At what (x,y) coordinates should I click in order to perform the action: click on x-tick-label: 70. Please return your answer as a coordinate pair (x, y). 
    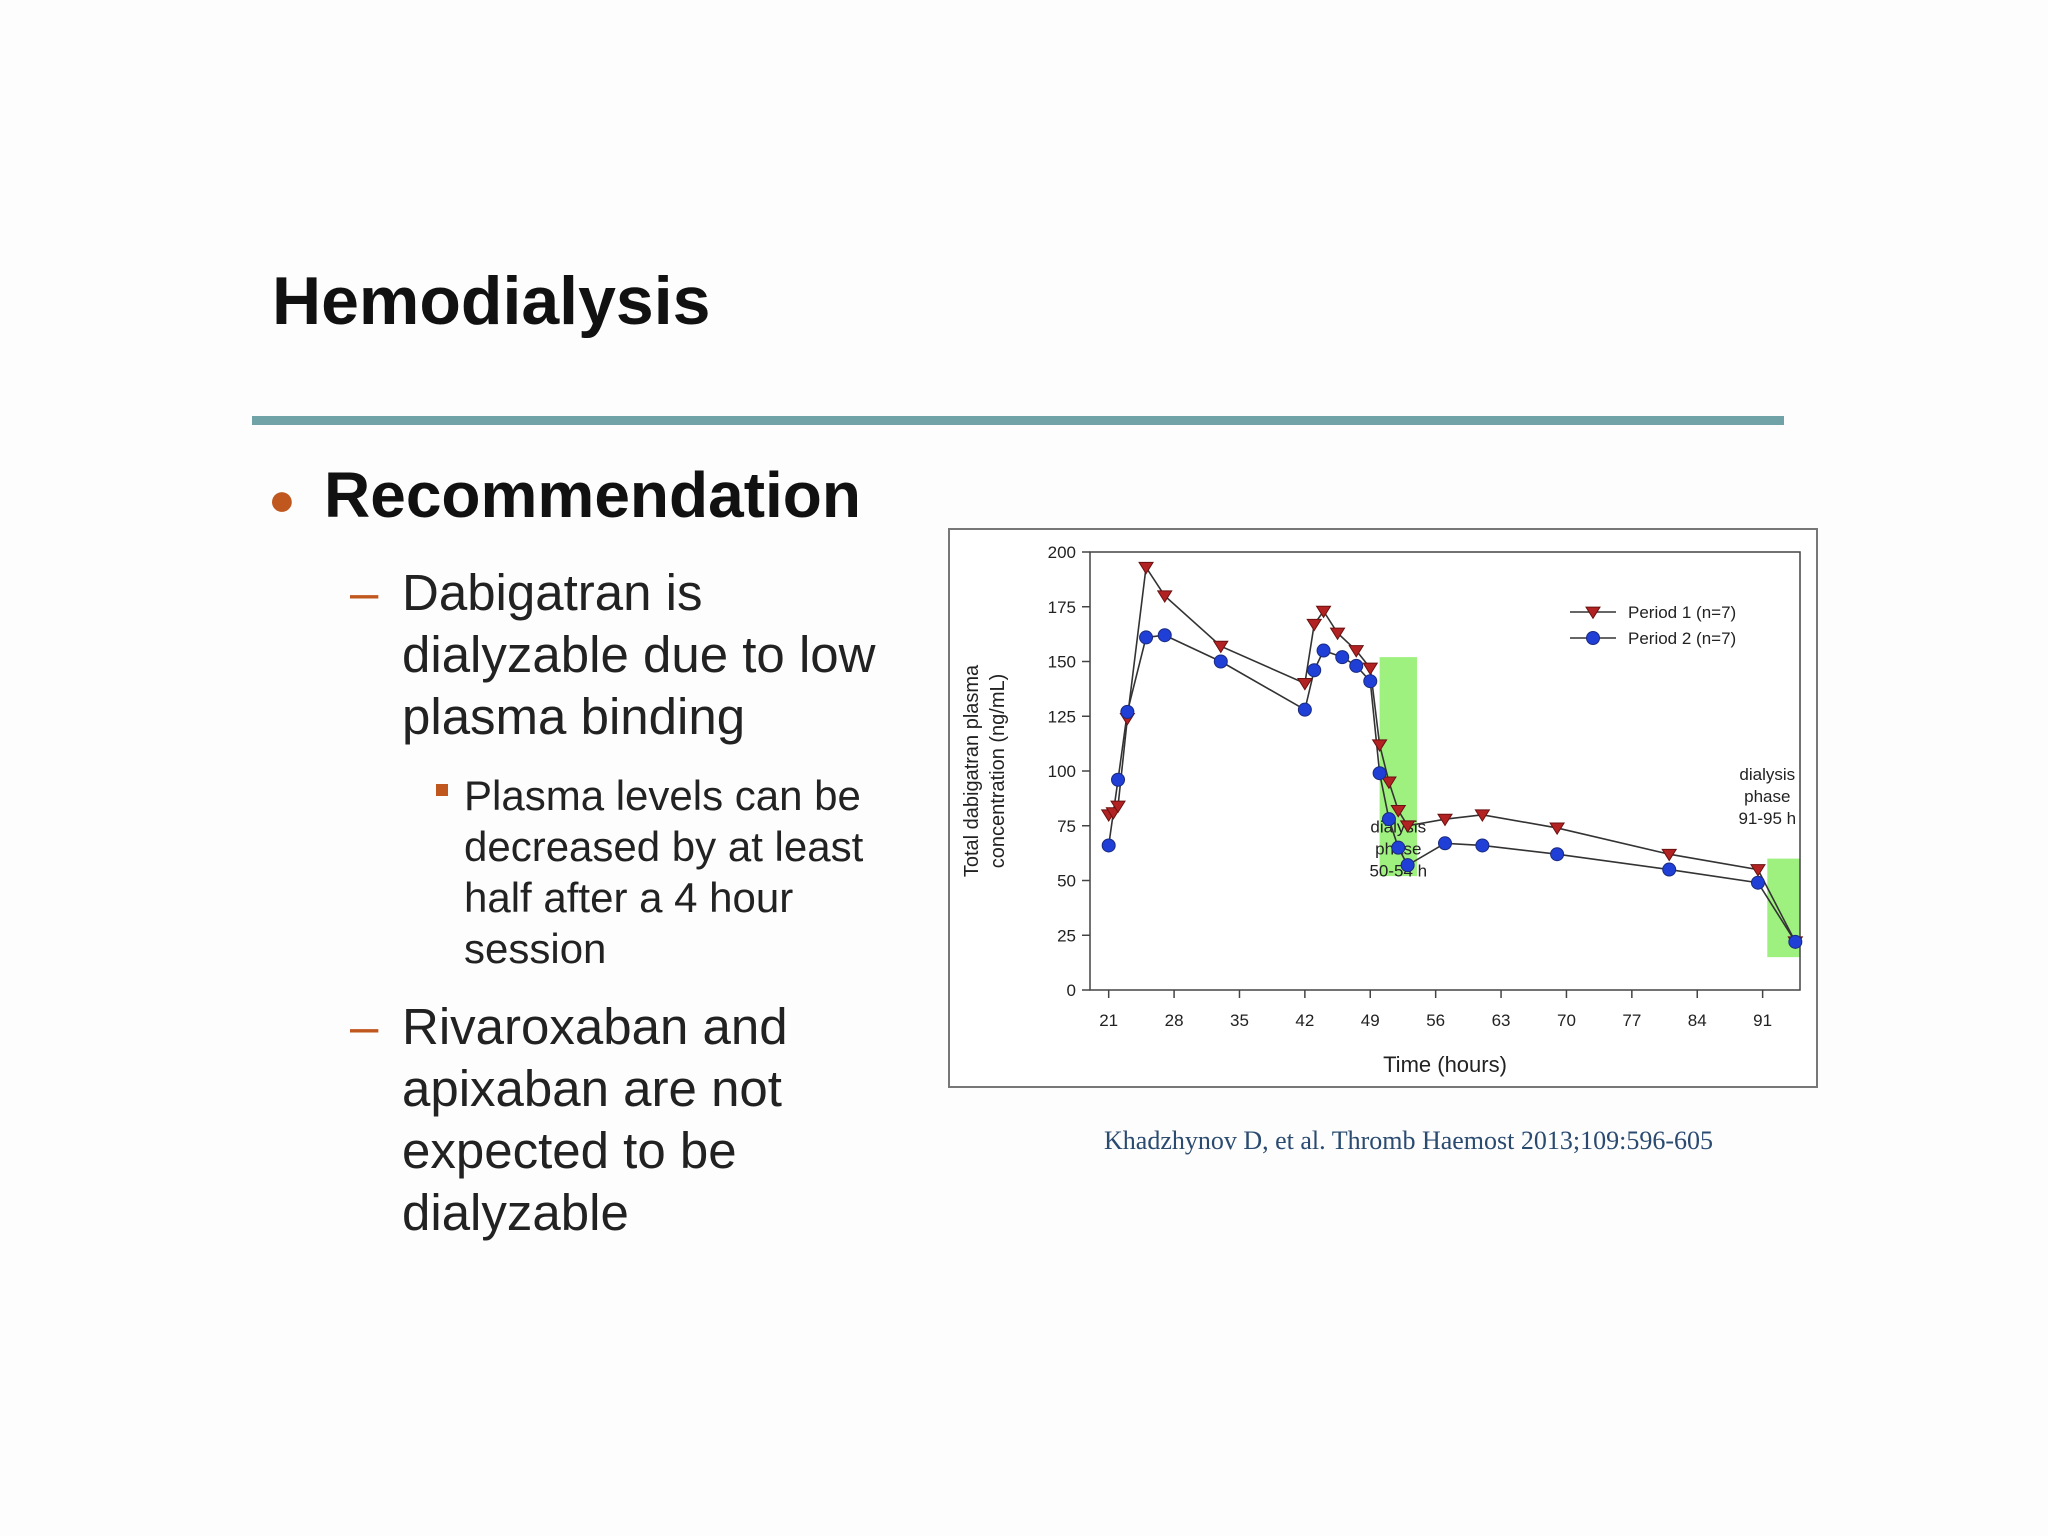
    Looking at the image, I should click on (1566, 1020).